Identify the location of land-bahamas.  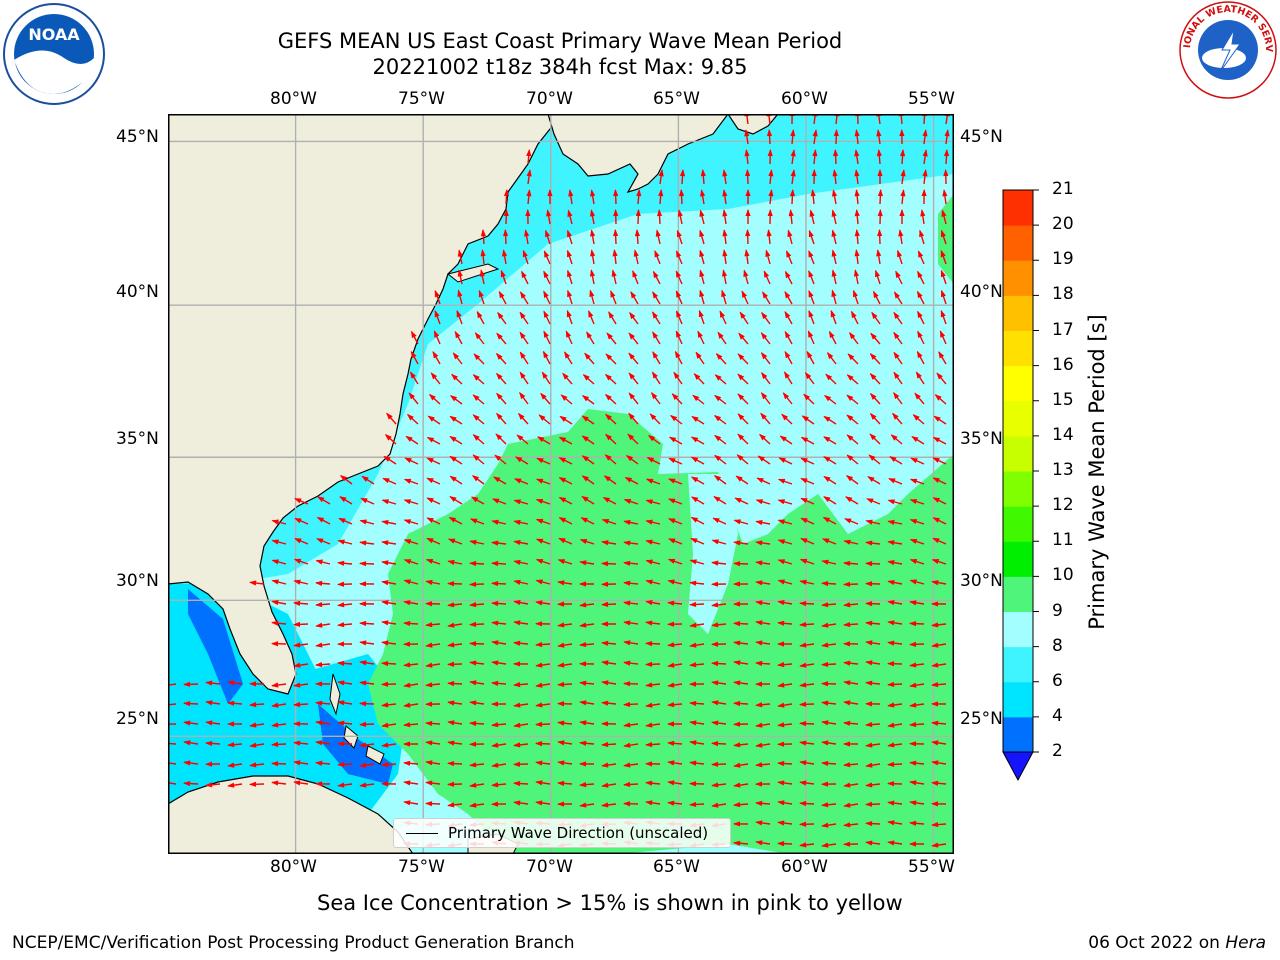
(335, 694).